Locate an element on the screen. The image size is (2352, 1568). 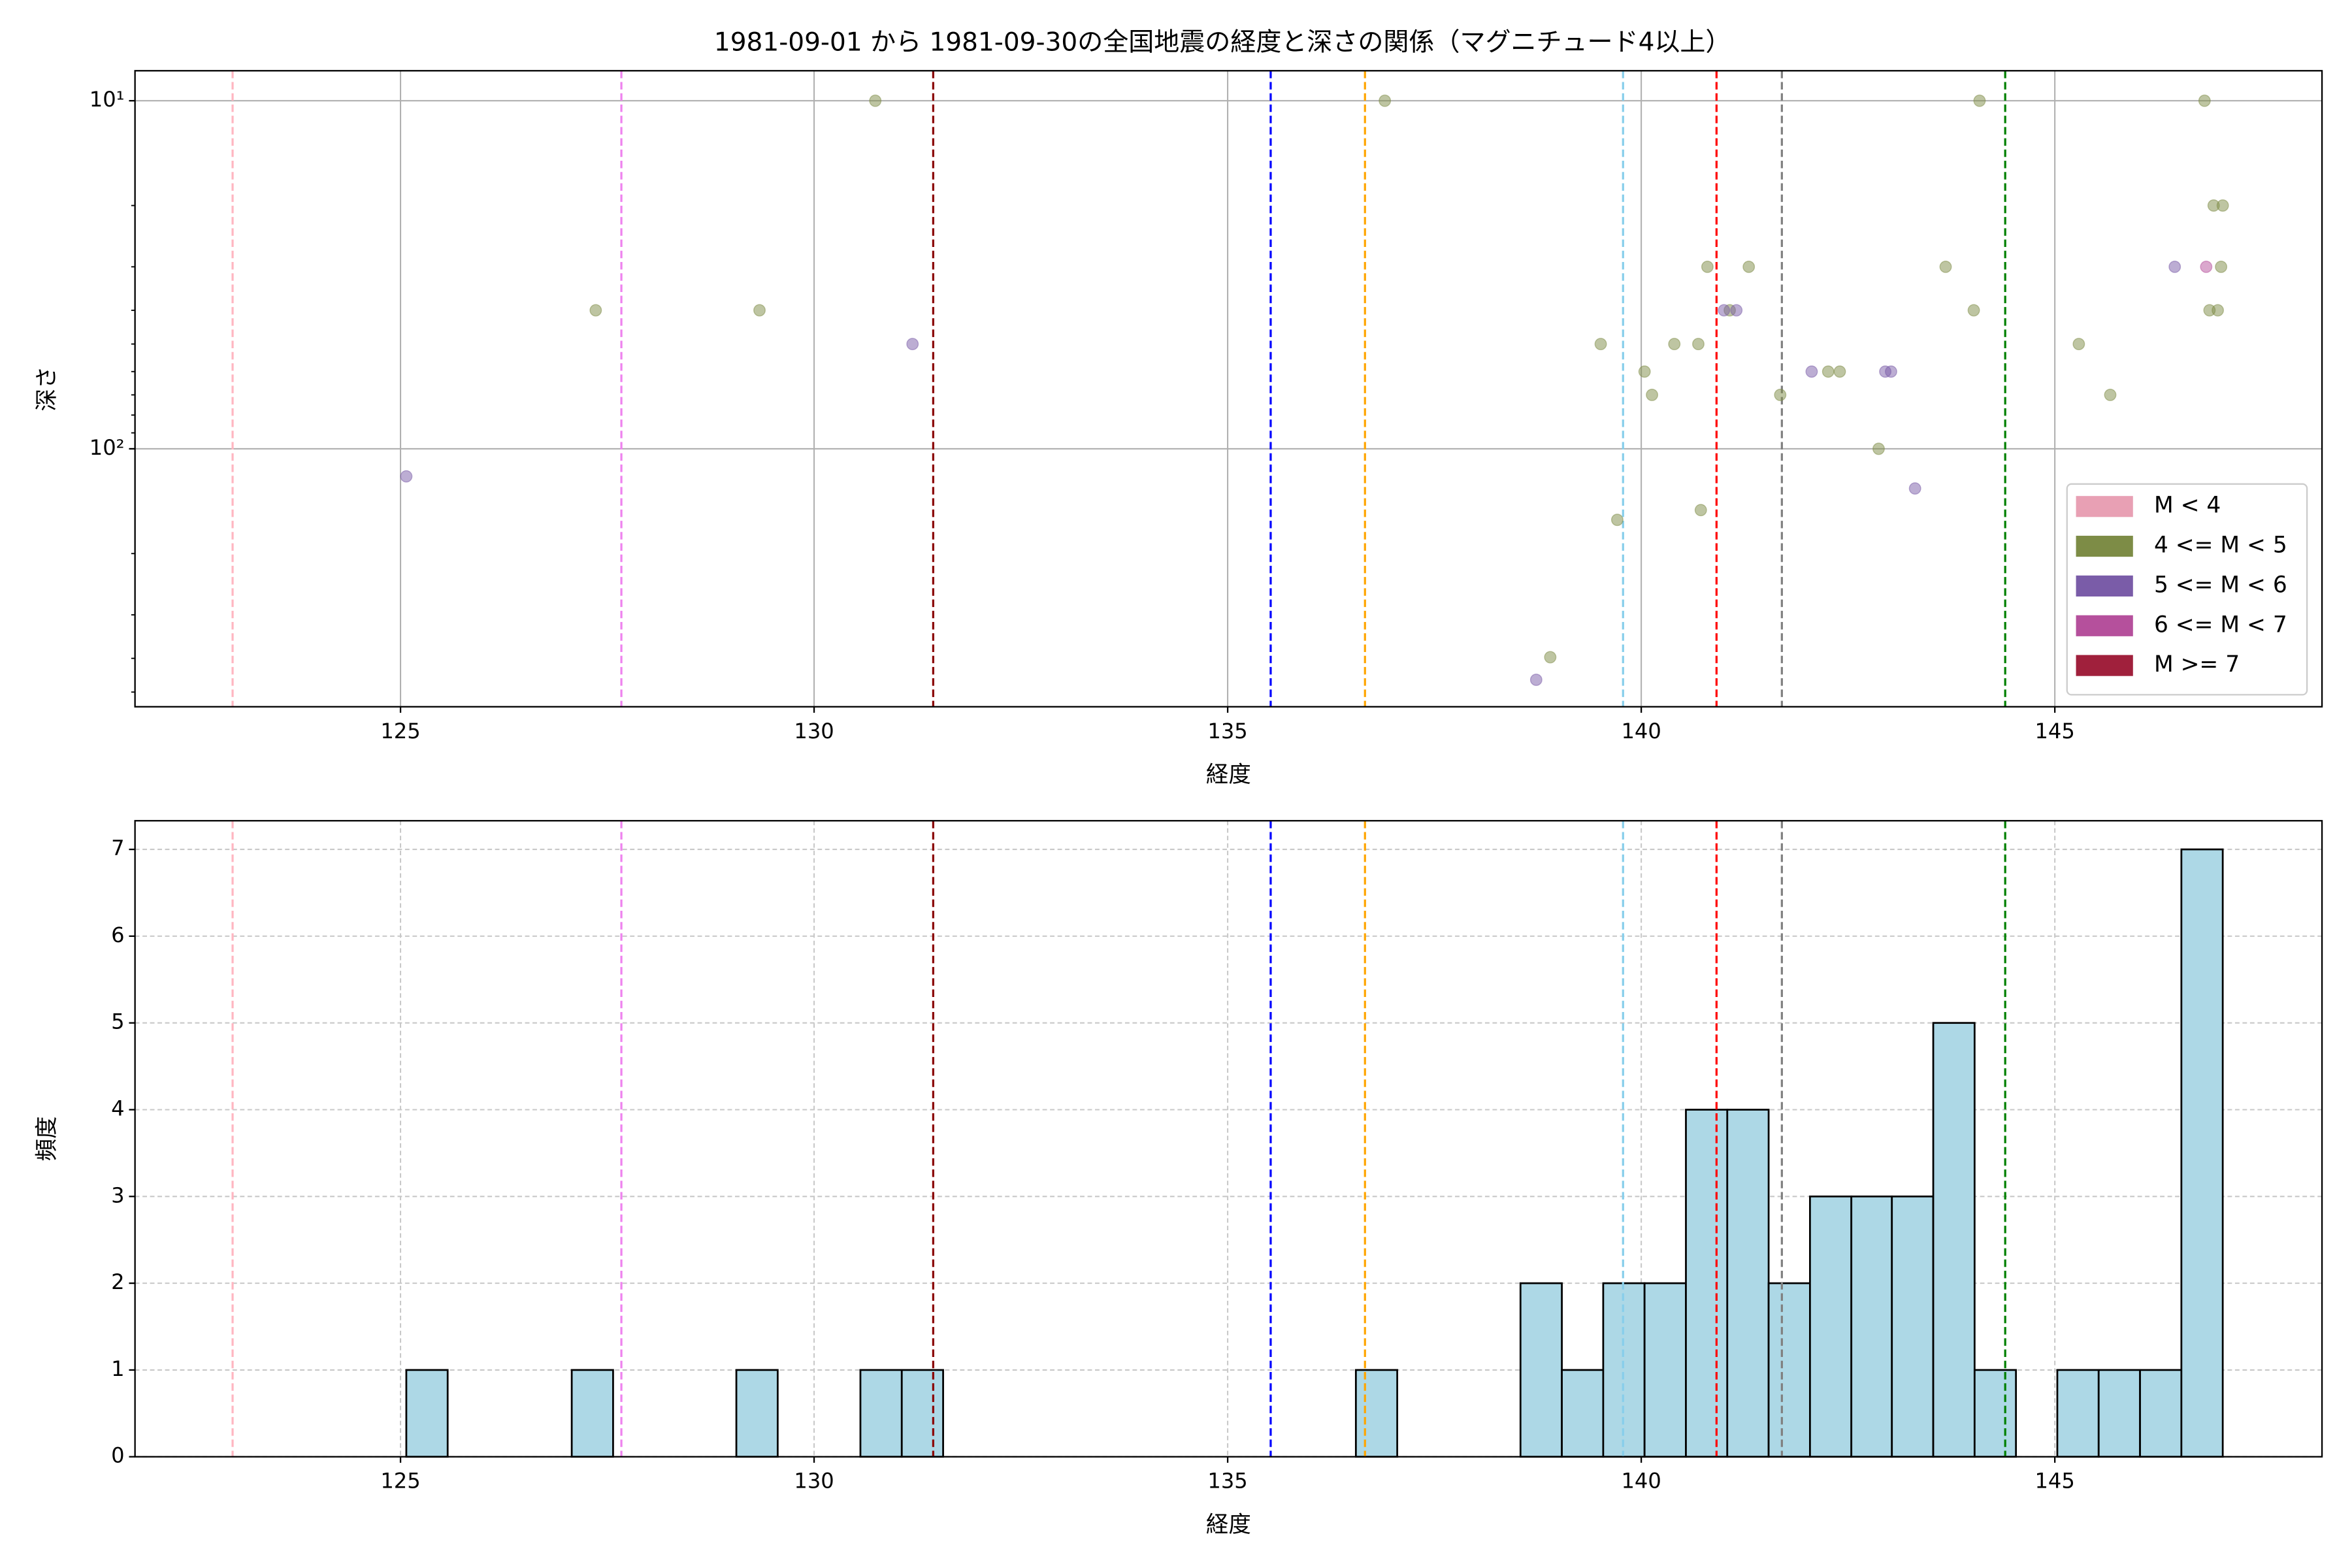
legend-label: 5 <= M < 6 is located at coordinates (2220, 585).